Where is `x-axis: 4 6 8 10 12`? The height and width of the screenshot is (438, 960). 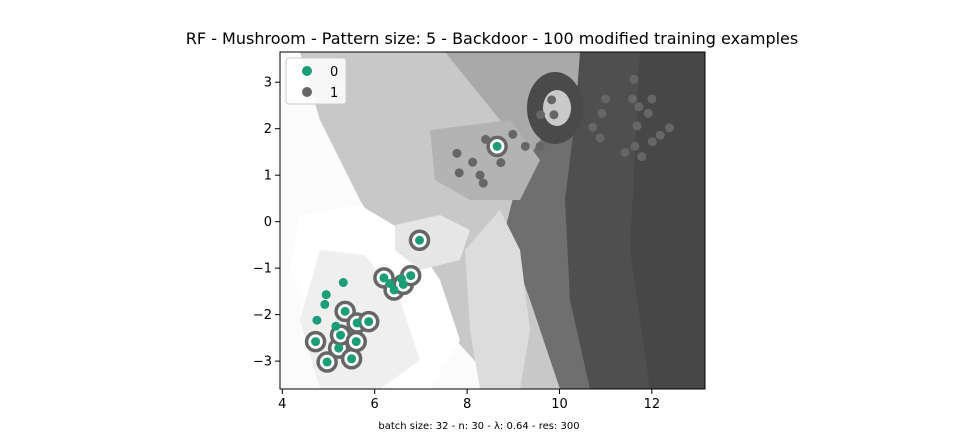 x-axis: 4 6 8 10 12 is located at coordinates (469, 400).